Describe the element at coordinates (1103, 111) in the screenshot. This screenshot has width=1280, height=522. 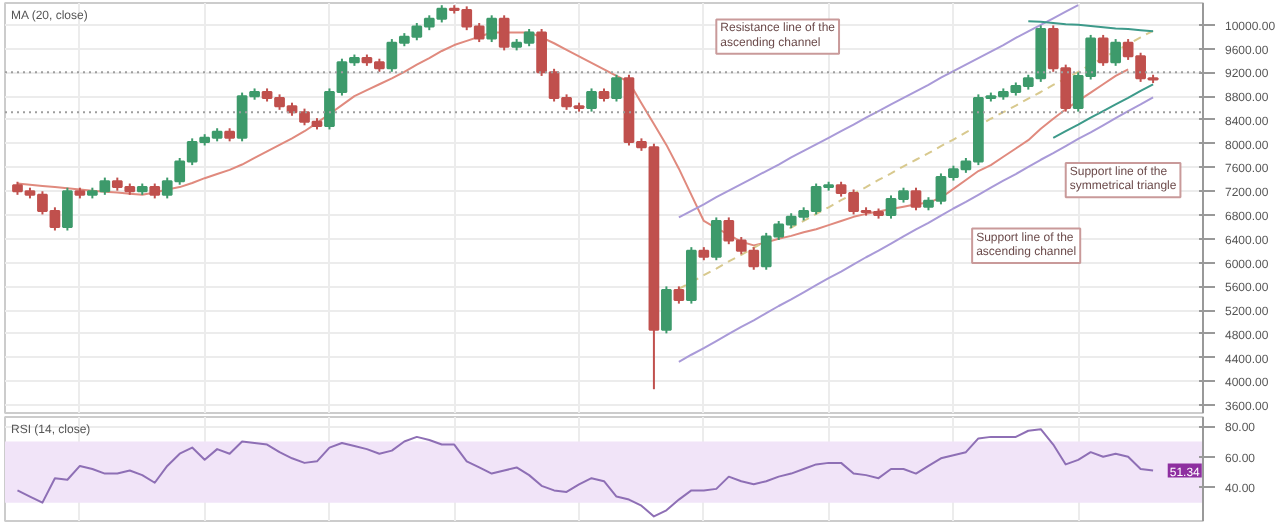
I see `line-series` at that location.